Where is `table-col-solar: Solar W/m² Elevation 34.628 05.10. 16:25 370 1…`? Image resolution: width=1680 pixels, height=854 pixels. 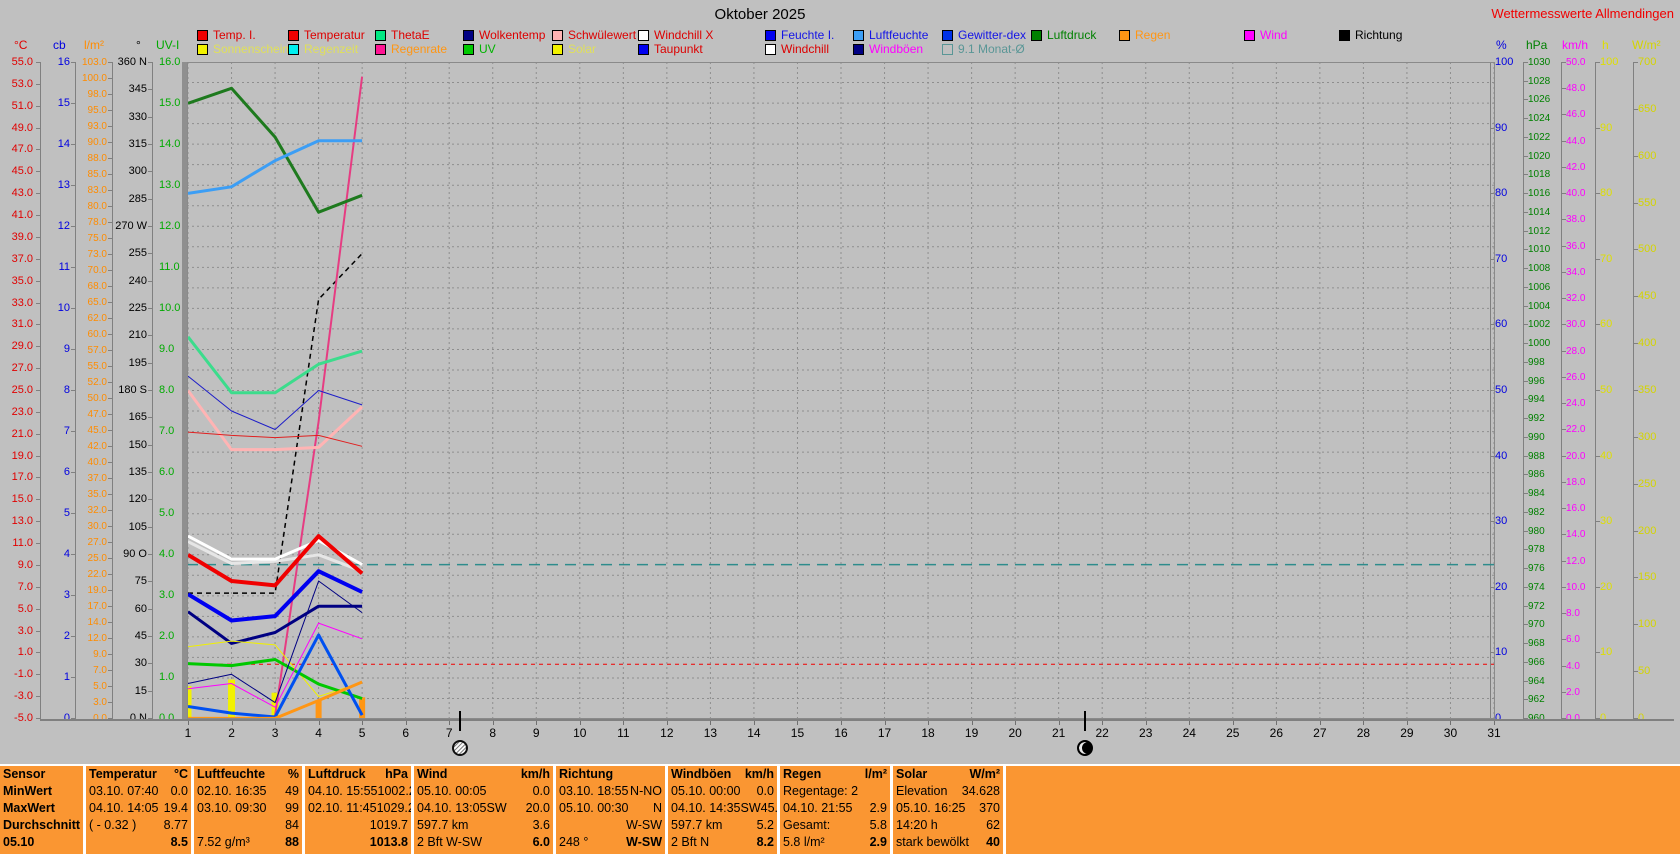
table-col-solar: Solar W/m² Elevation 34.628 05.10. 16:25 370 1… is located at coordinates (948, 810).